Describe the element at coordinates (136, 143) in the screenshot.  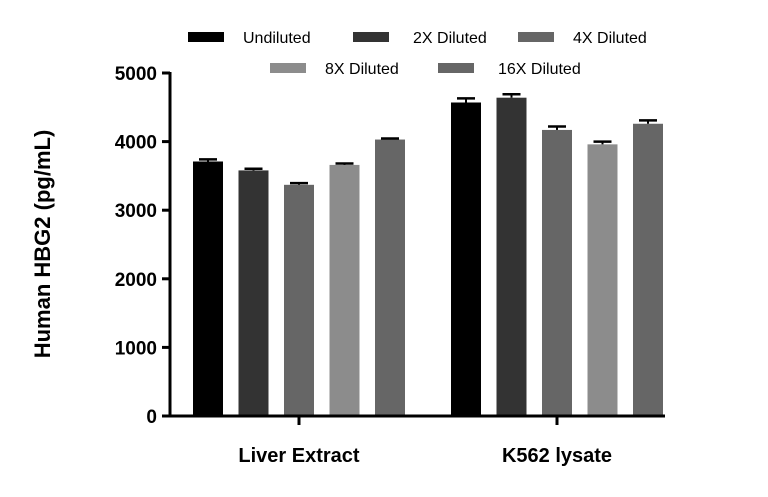
I see `y-tick-label: 4000` at that location.